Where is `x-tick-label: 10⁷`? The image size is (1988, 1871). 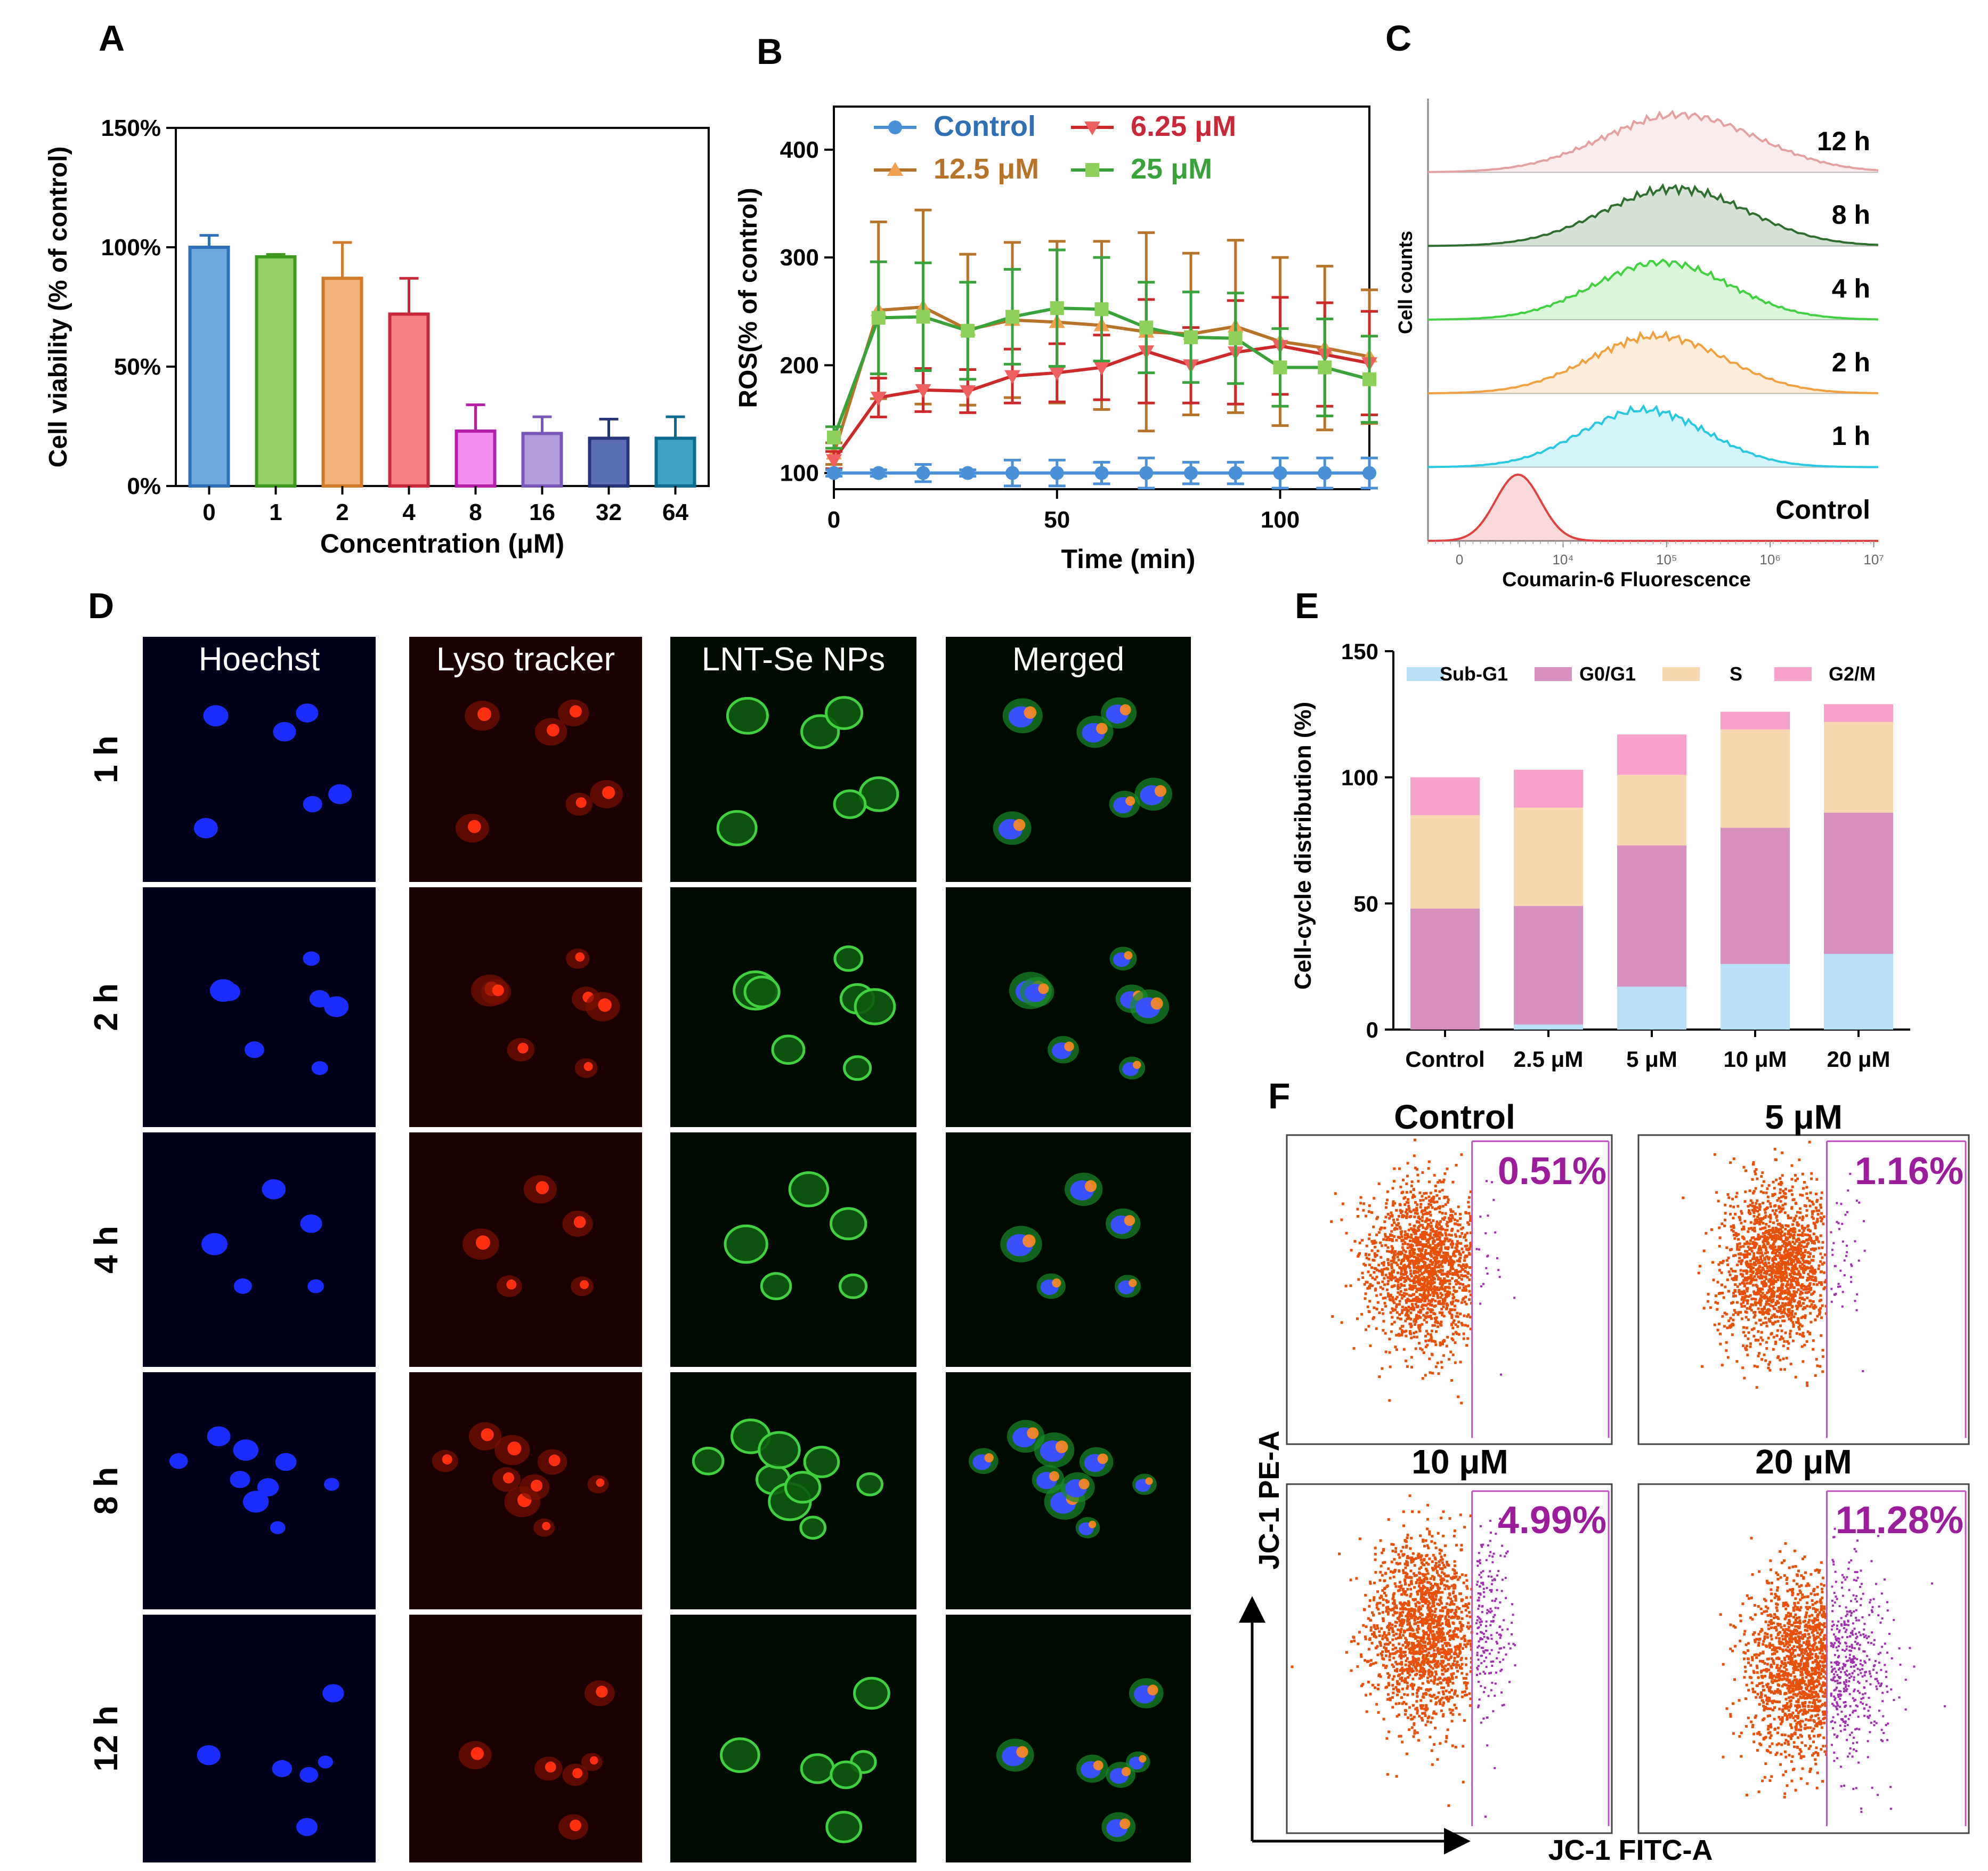
x-tick-label: 10⁷ is located at coordinates (1873, 560).